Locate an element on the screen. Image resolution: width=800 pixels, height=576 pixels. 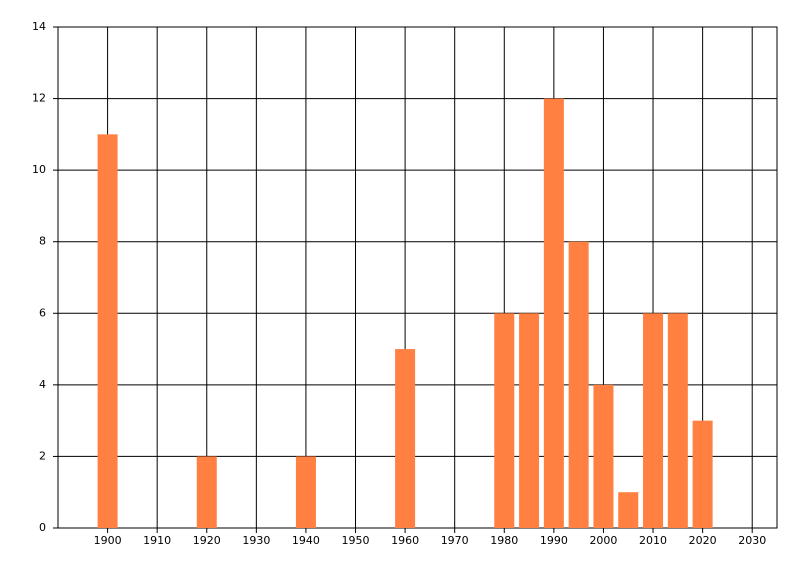
x-tick-label: 2000 is located at coordinates (603, 540).